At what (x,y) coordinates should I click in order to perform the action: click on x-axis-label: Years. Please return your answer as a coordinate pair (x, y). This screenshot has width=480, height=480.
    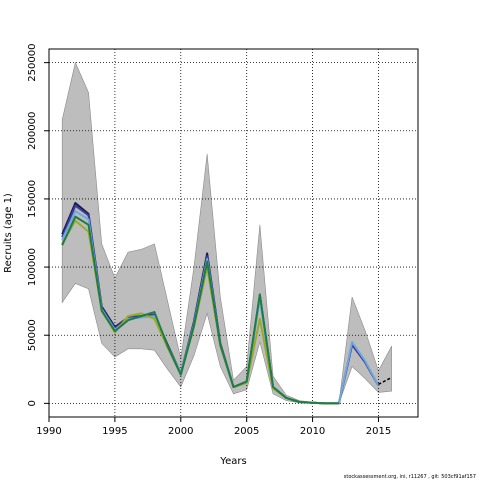
    Looking at the image, I should click on (232, 461).